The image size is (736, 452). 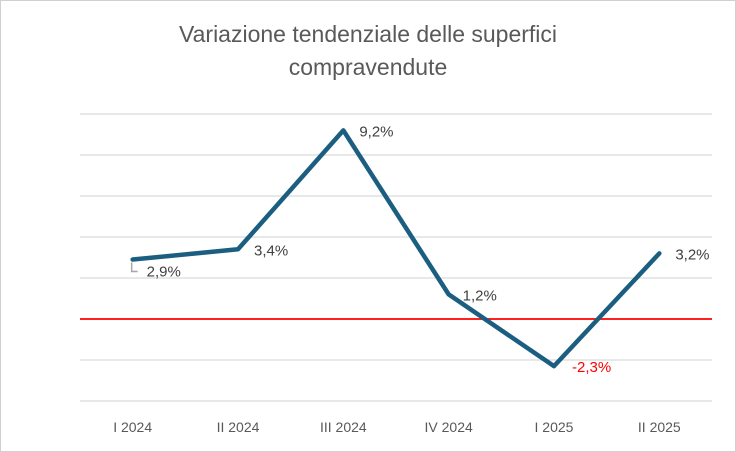 I want to click on data-label: -2,3%, so click(x=591, y=367).